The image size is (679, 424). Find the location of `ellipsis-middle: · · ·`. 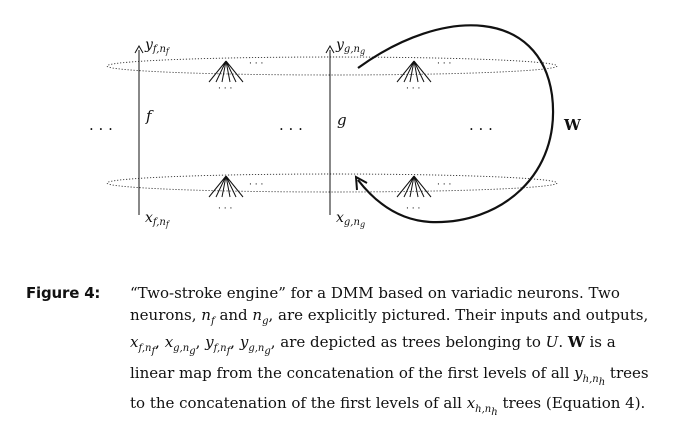

ellipsis-middle: · · · is located at coordinates (291, 129).